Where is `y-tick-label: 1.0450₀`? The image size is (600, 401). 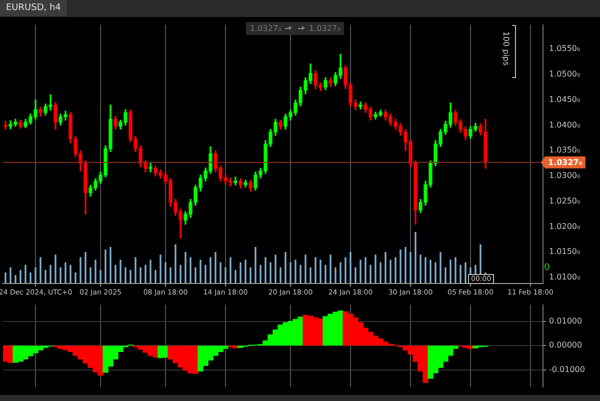
y-tick-label: 1.0450₀ is located at coordinates (564, 99).